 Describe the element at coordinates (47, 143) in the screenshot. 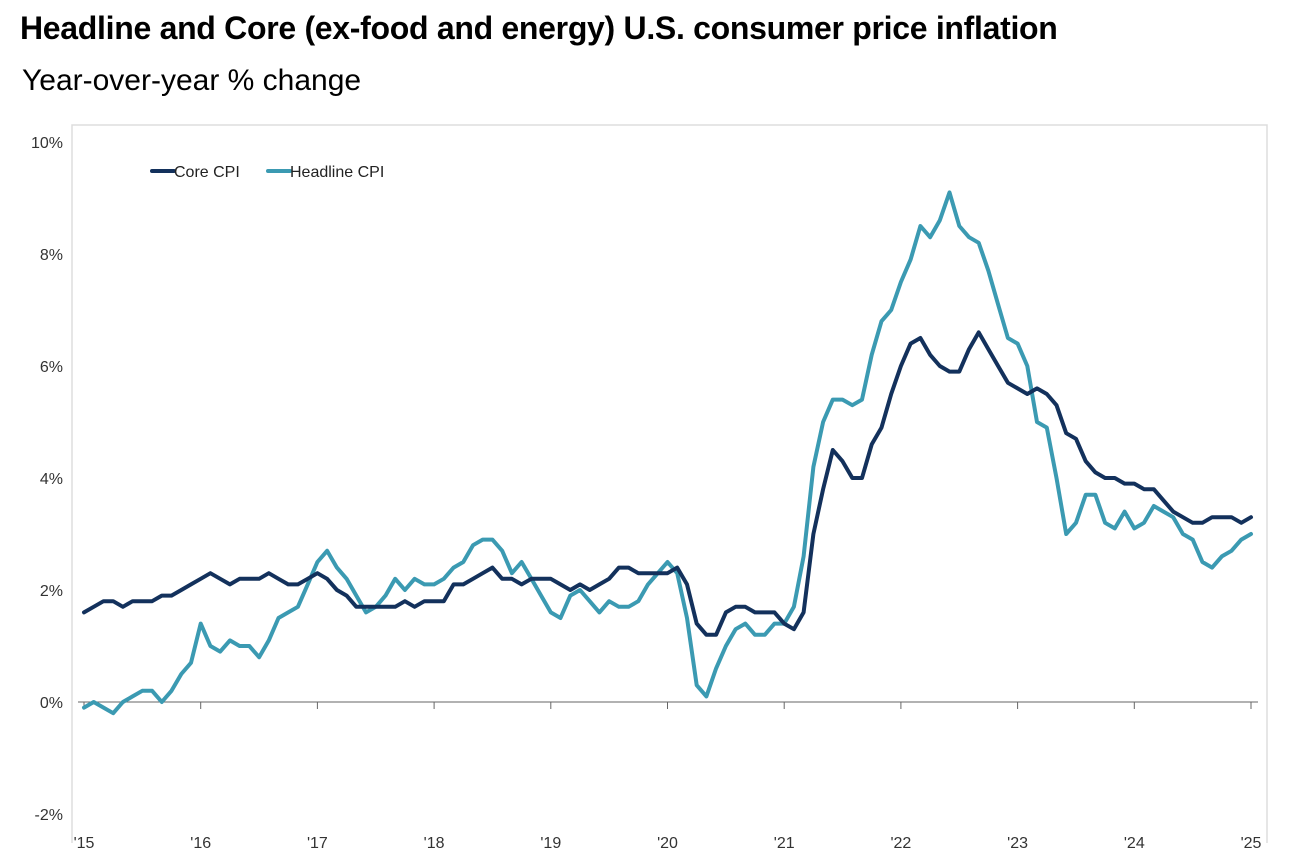

I see `y-tick-label: 10%` at that location.